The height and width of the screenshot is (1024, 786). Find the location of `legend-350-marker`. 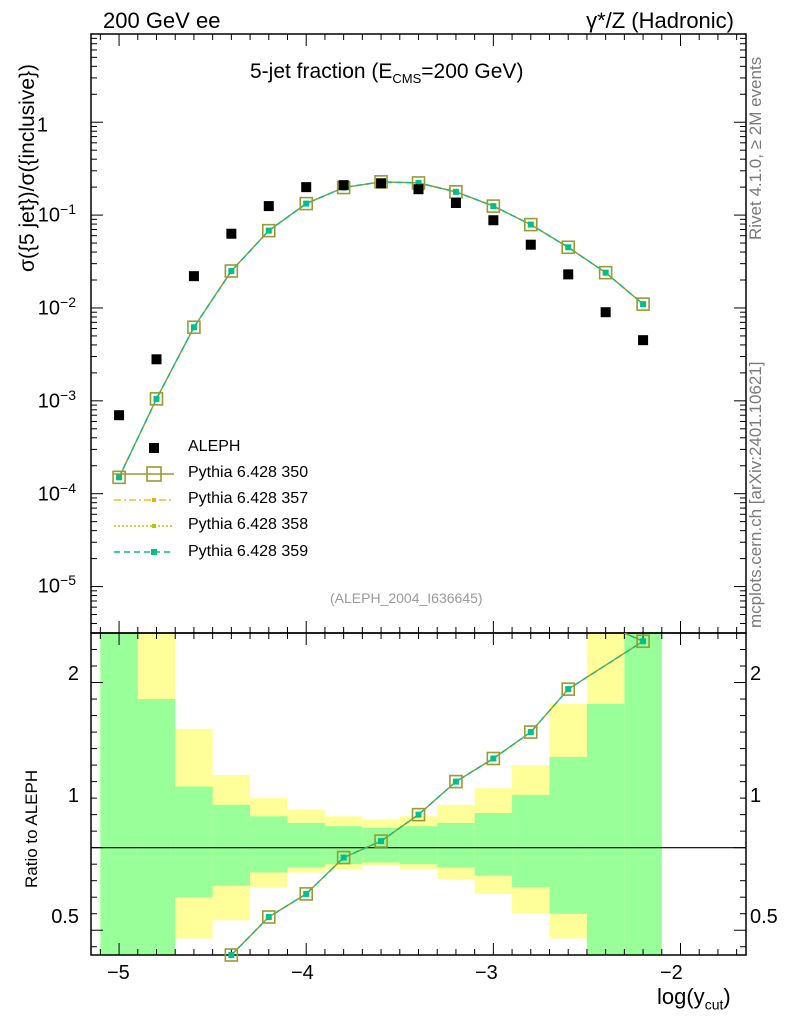

legend-350-marker is located at coordinates (154, 474).